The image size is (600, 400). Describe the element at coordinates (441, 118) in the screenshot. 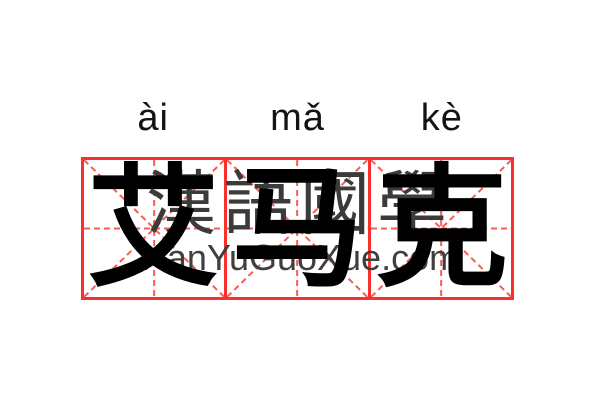

I see `pinyin-syllable-3: kè` at that location.